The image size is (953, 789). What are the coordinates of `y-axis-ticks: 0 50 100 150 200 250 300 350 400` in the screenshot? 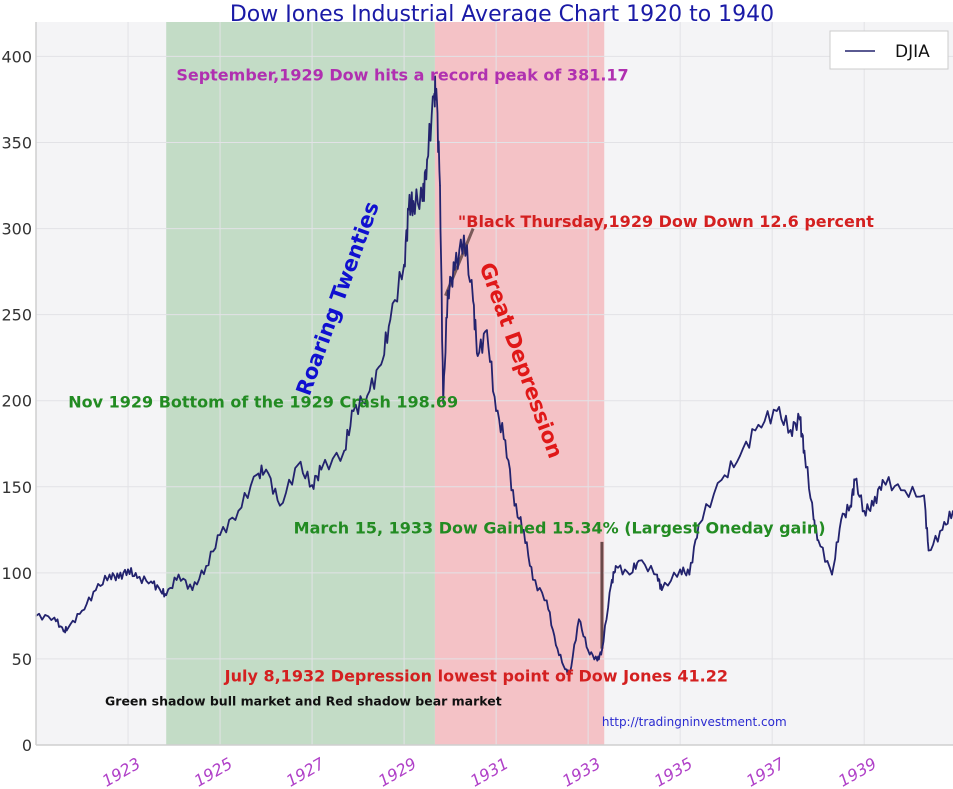 It's located at (16, 401).